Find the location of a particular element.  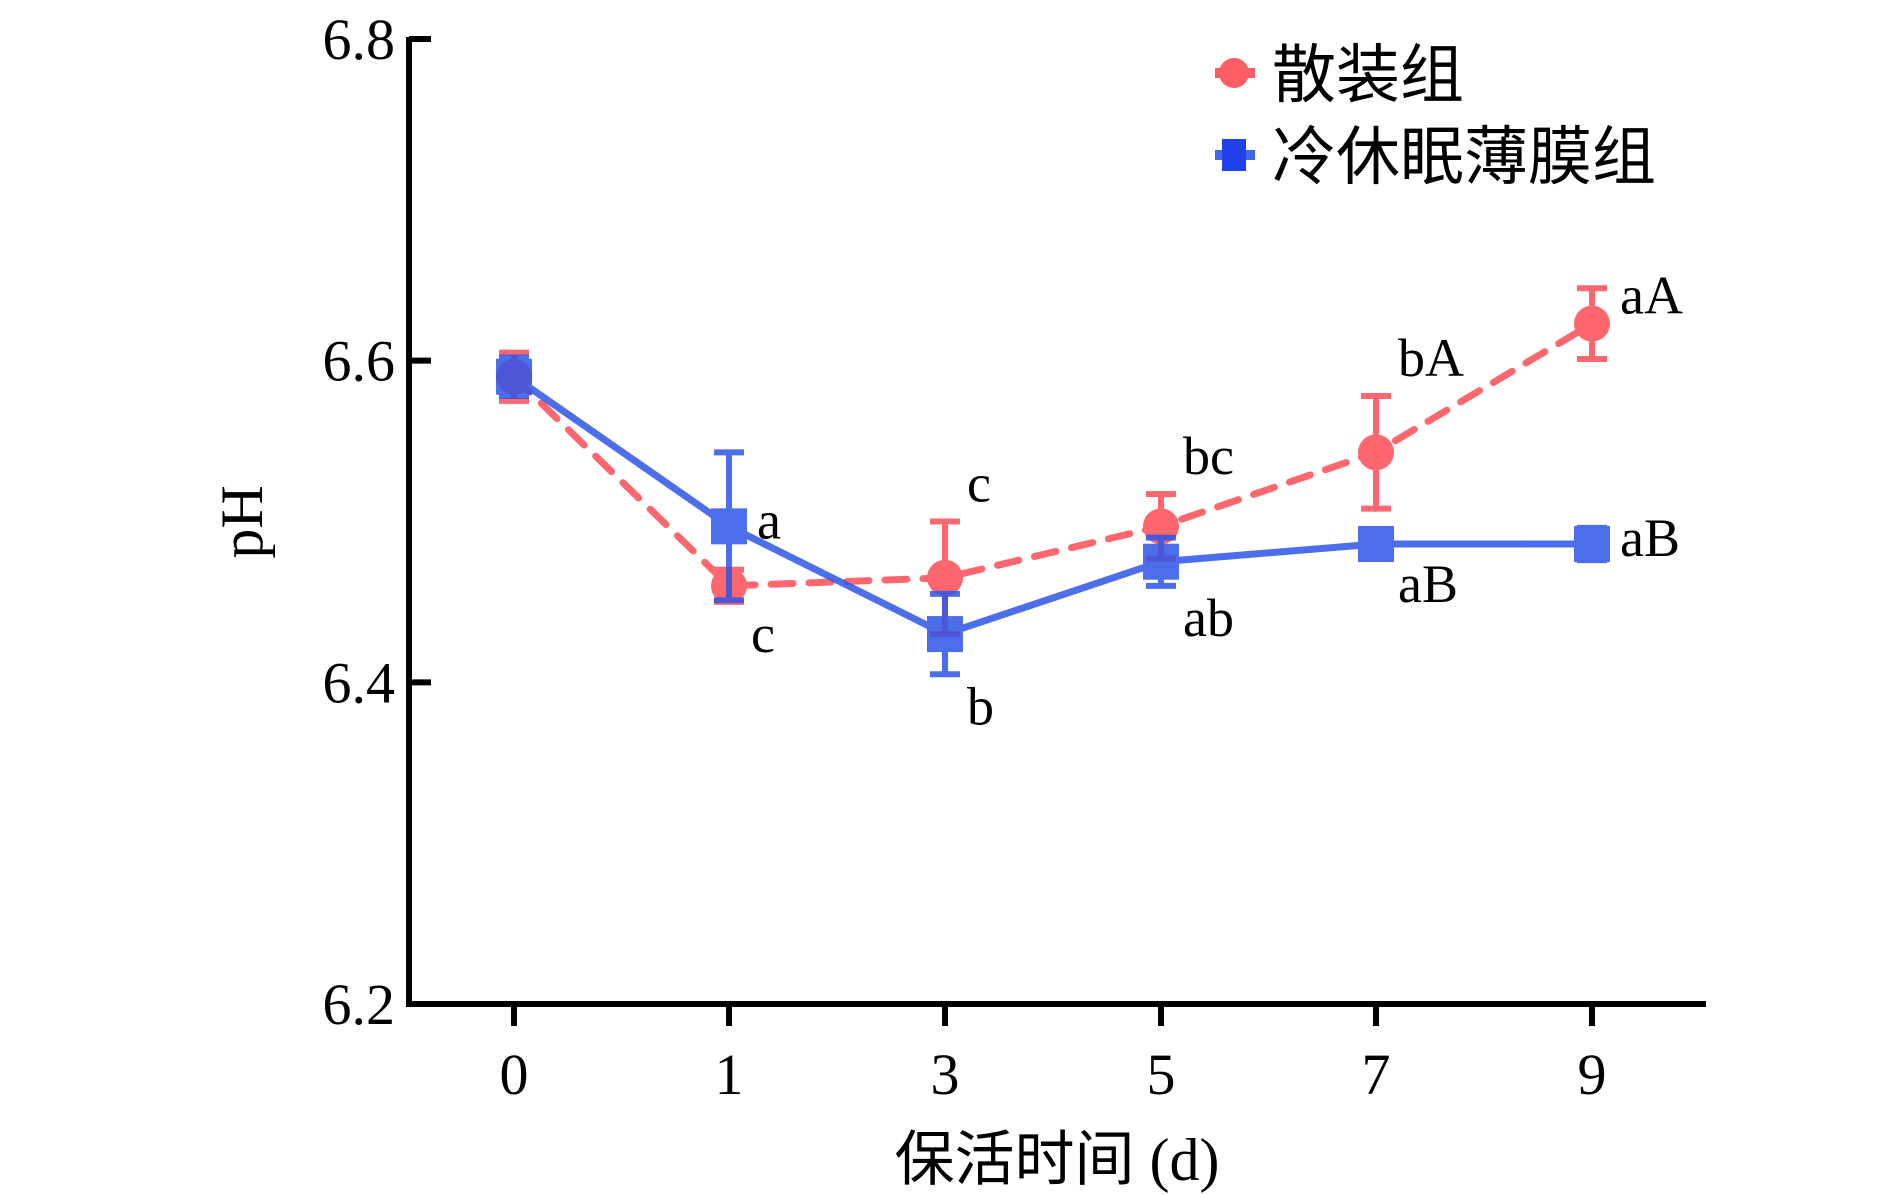

y-tick-label: 6.8 is located at coordinates (359, 39).